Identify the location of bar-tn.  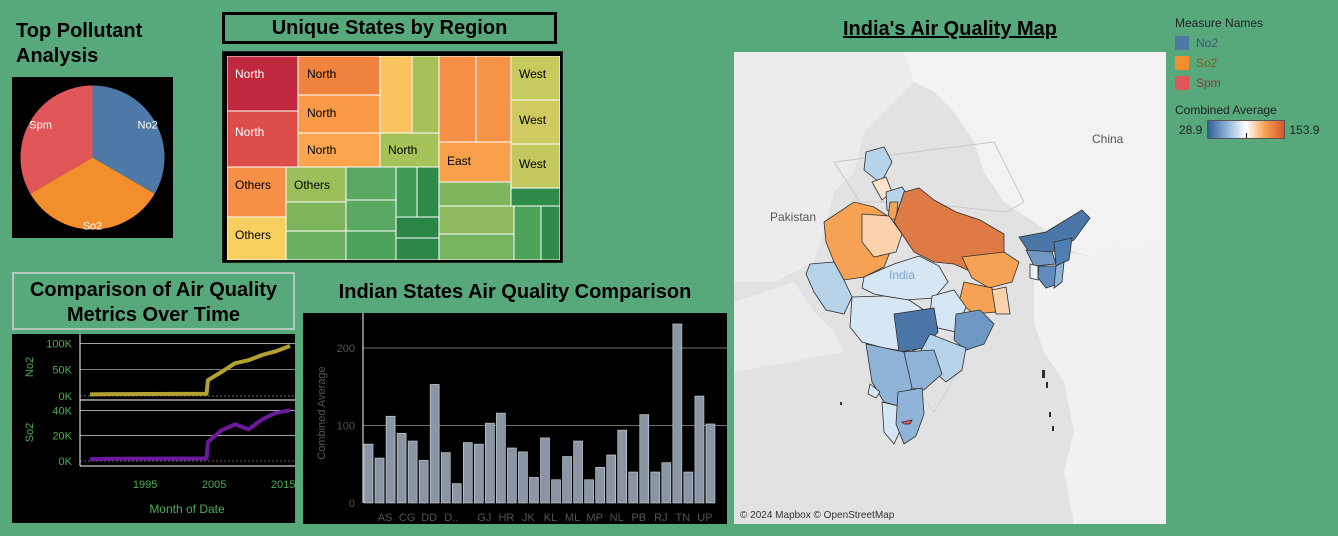
(677, 413).